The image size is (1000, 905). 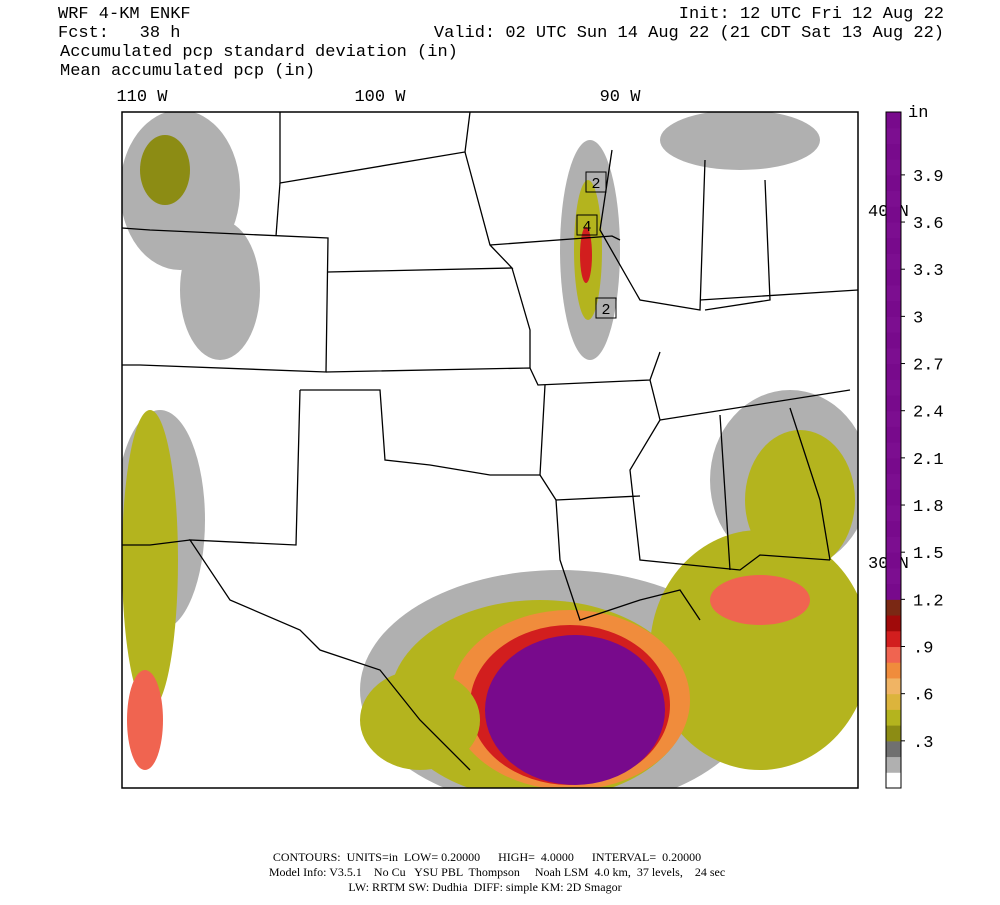 What do you see at coordinates (928, 224) in the screenshot?
I see `colorbar-tick-label: 3.6` at bounding box center [928, 224].